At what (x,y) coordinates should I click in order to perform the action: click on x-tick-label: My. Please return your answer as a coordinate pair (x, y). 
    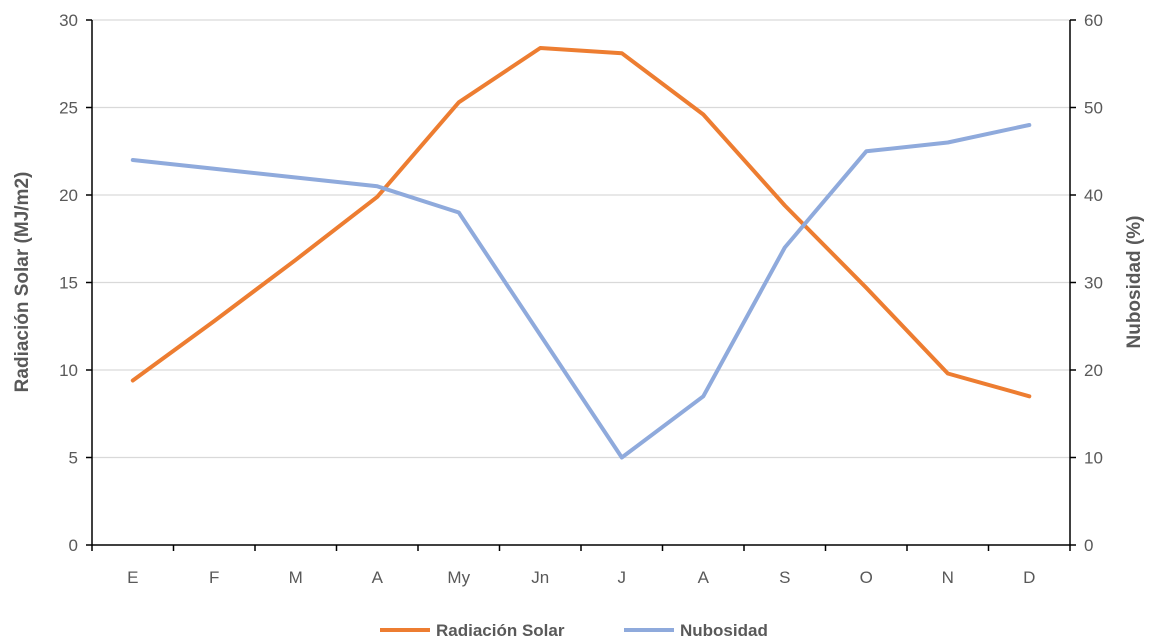
    Looking at the image, I should click on (458, 577).